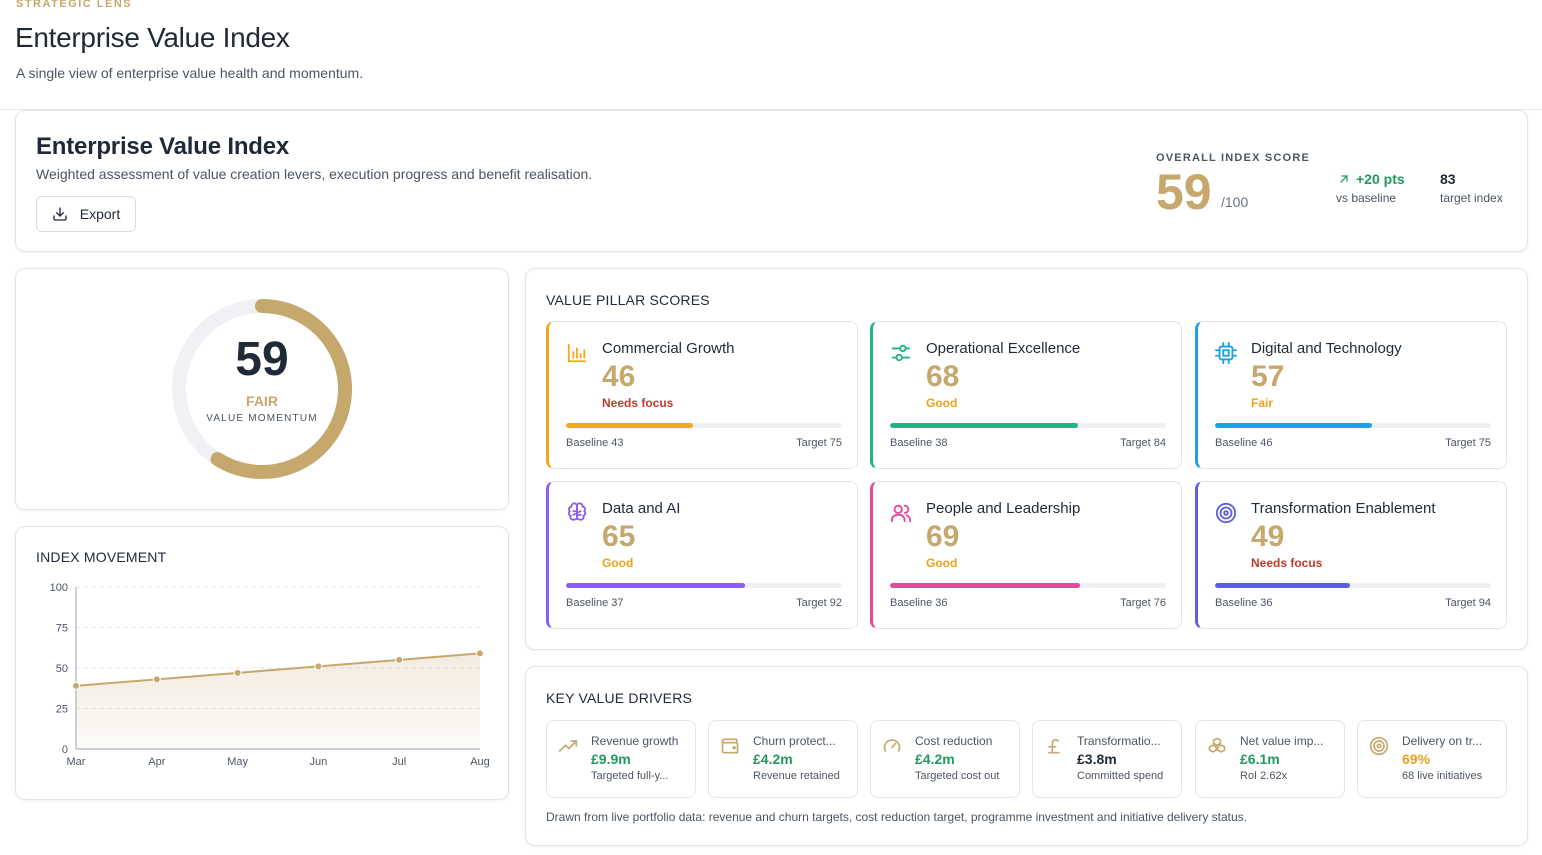 Image resolution: width=1542 pixels, height=855 pixels. What do you see at coordinates (619, 536) in the screenshot?
I see `pillar-score: 65` at bounding box center [619, 536].